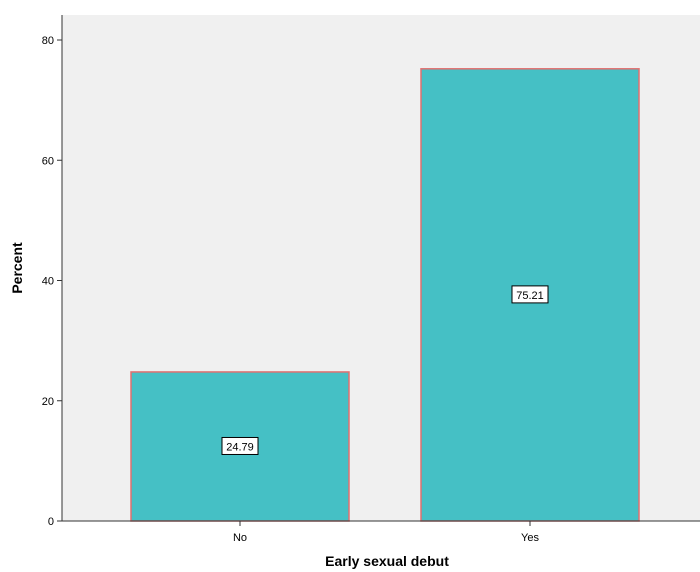 This screenshot has height=572, width=700. I want to click on y-tick-label: 40, so click(48, 282).